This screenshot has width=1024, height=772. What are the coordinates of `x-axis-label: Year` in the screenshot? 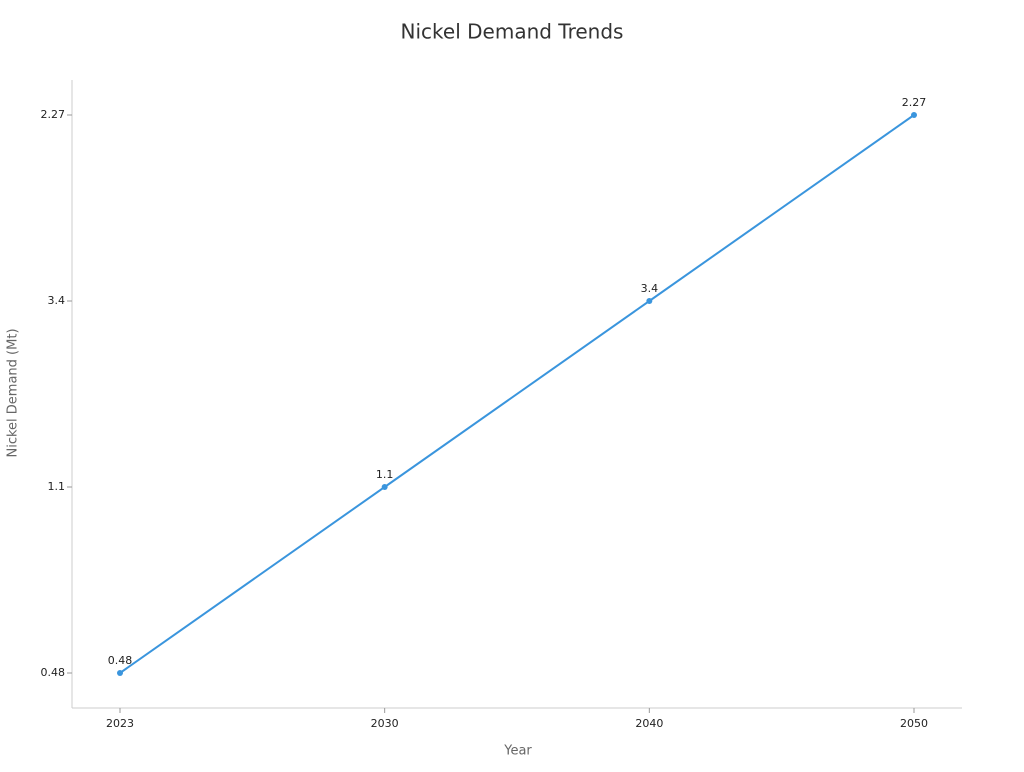 It's located at (517, 751).